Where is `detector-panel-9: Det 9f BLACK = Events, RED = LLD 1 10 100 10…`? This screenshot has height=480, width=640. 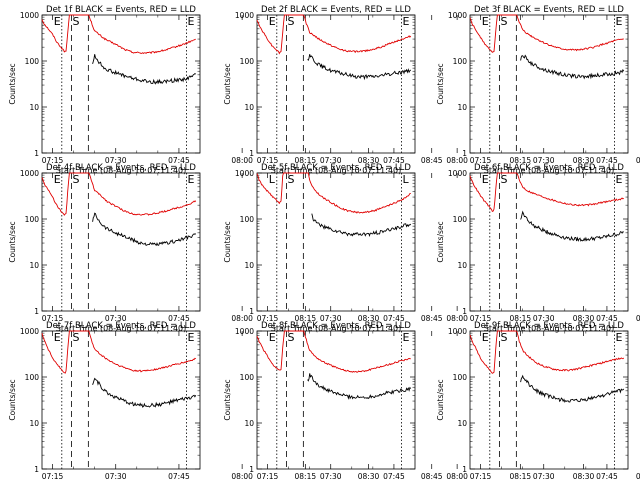 detector-panel-9: Det 9f BLACK = Events, RED = LLD 1 10 100 10… is located at coordinates (532, 400).